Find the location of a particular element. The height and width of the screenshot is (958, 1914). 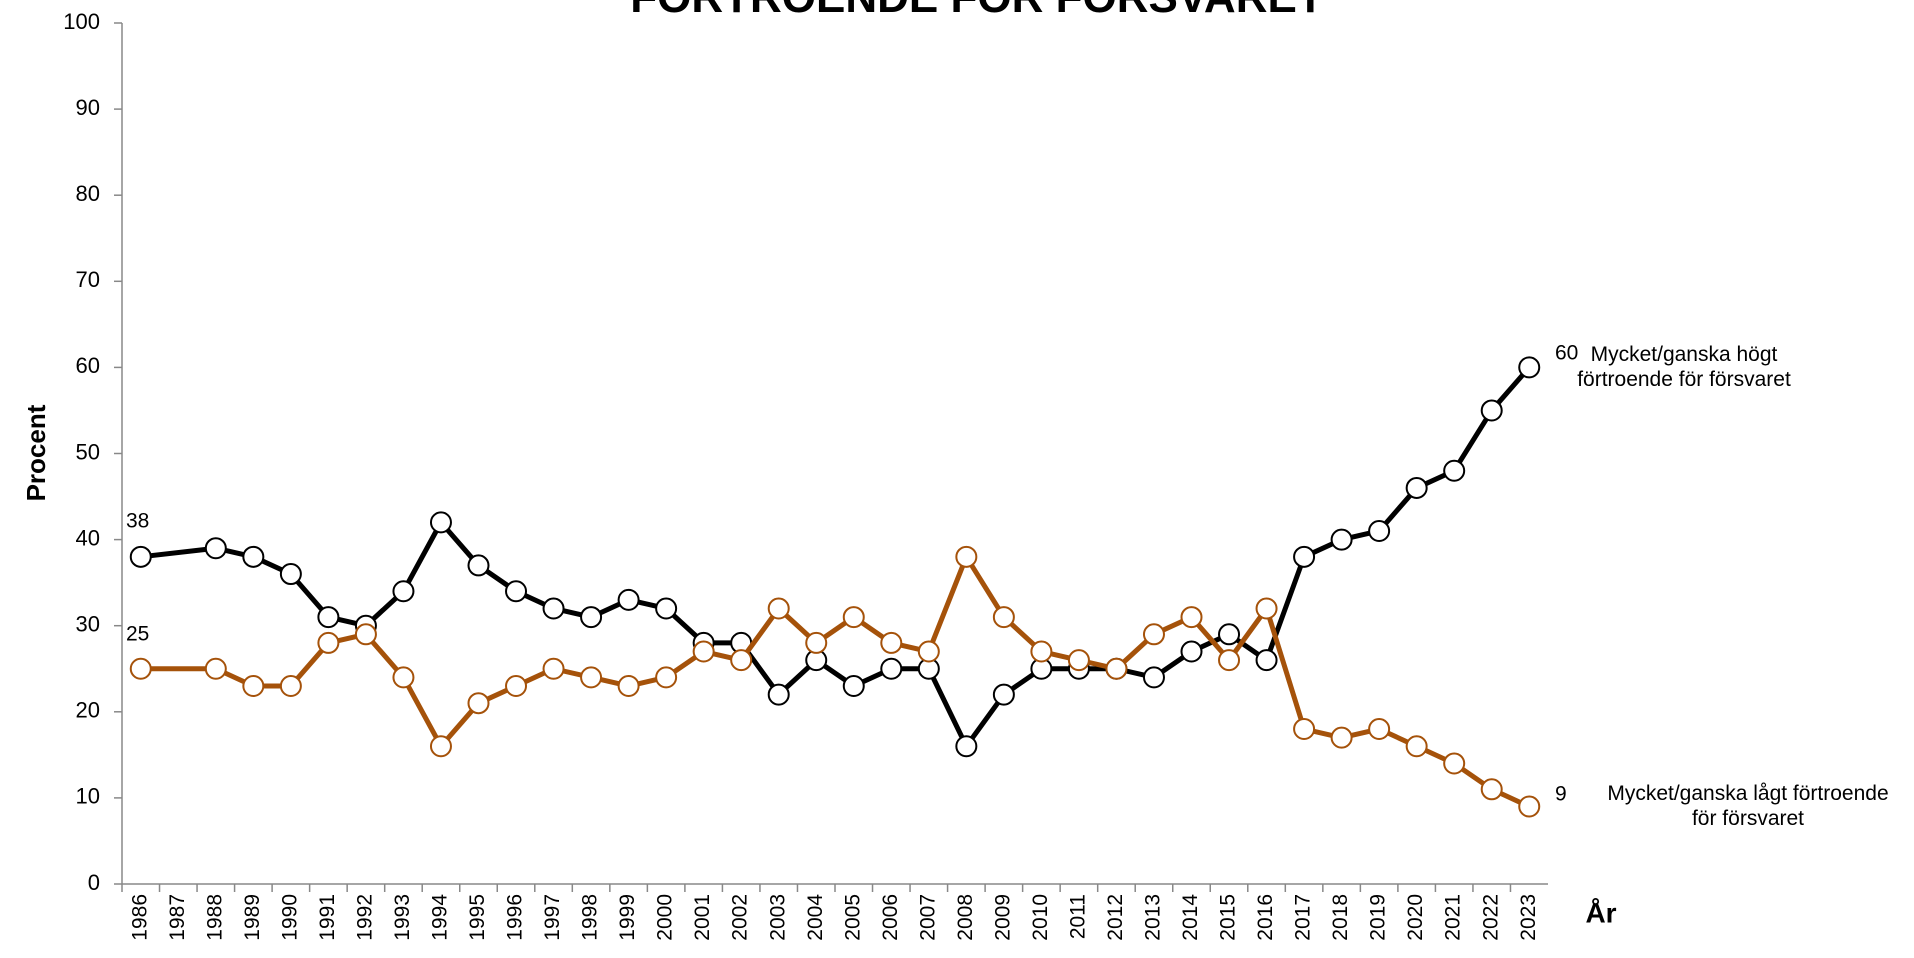

x-tick-label: 1991 is located at coordinates (327, 917).